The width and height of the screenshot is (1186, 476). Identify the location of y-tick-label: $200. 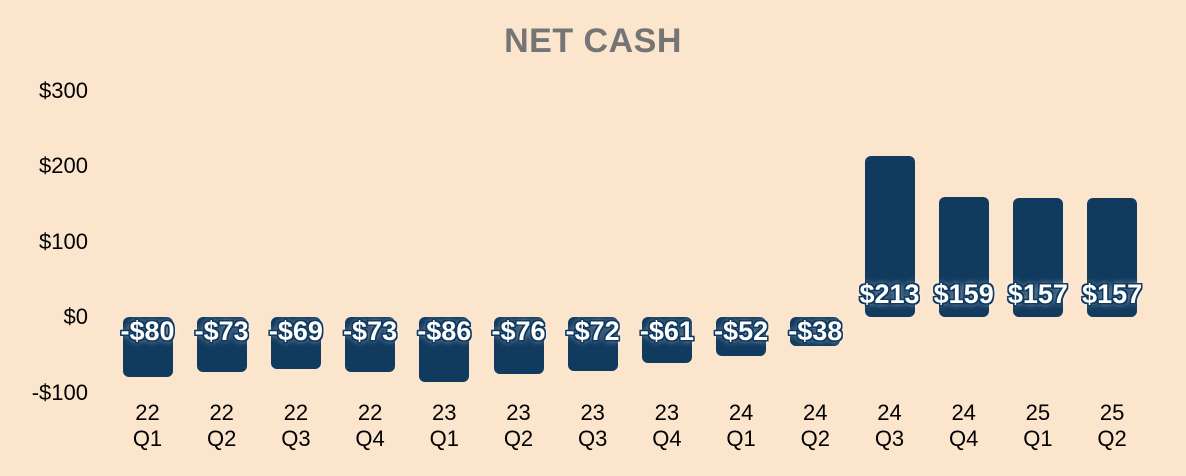
(63, 165).